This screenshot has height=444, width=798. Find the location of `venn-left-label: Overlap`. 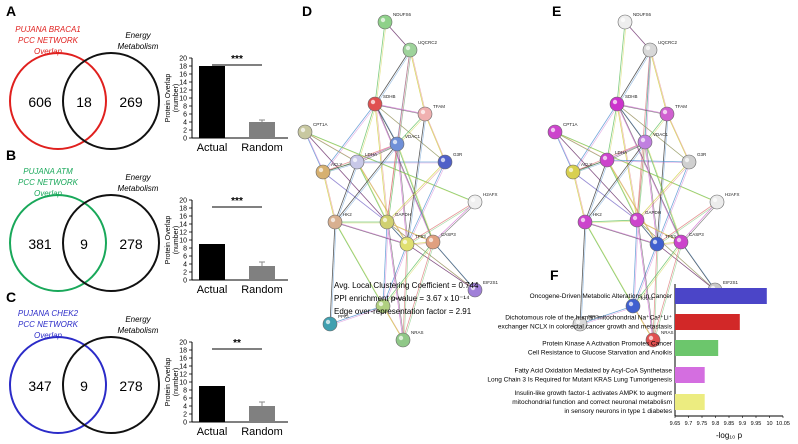

venn-left-label: Overlap is located at coordinates (48, 335).